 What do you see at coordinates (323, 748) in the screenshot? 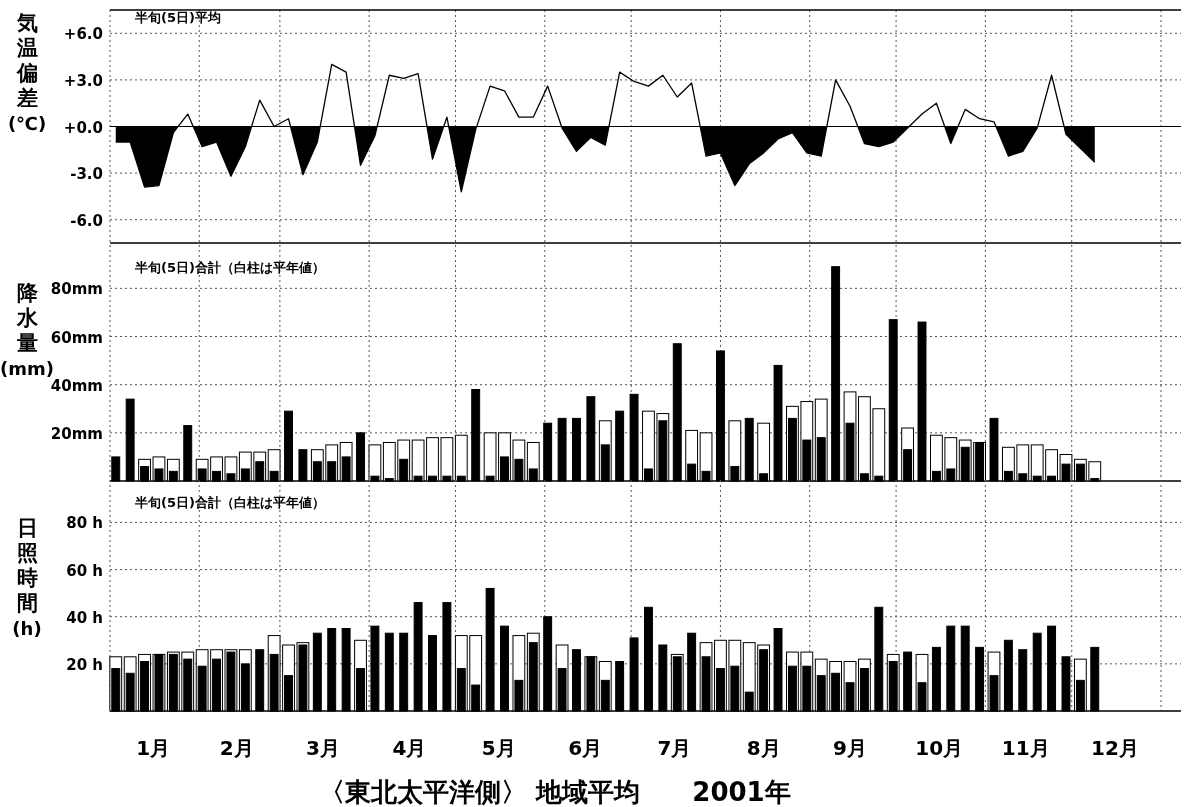
I see `x-tick-label: 3月` at bounding box center [323, 748].